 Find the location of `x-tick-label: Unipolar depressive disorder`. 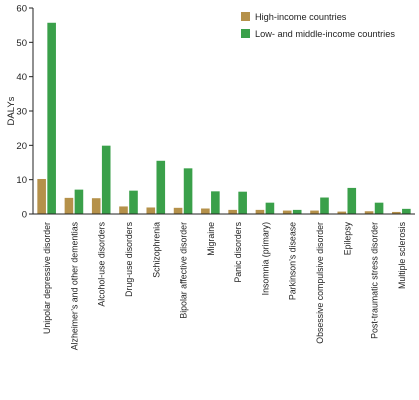

x-tick-label: Unipolar depressive disorder is located at coordinates (47, 278).